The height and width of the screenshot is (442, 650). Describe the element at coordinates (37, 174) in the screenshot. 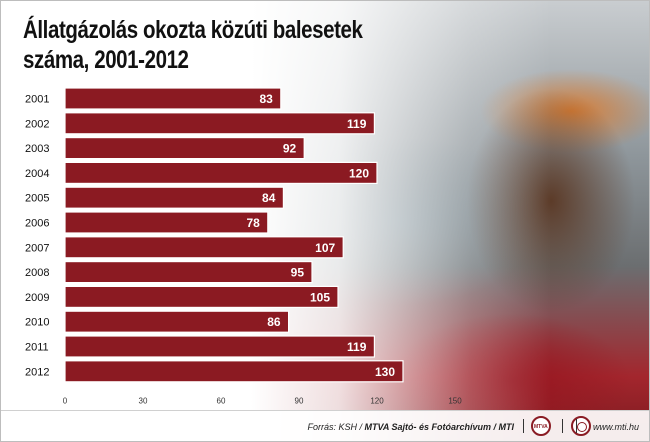

I see `category-label: 2004` at that location.